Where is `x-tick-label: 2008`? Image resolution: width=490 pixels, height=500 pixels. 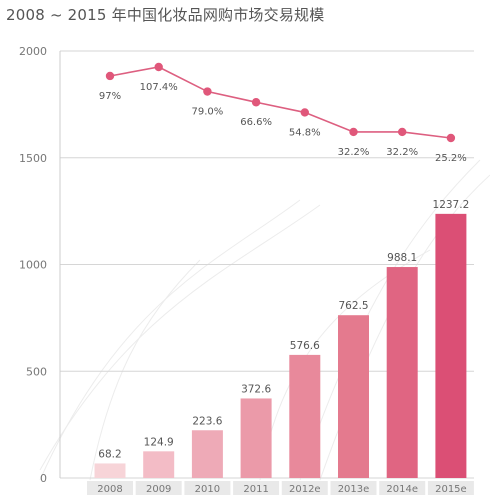 x-tick-label: 2008 is located at coordinates (109, 489).